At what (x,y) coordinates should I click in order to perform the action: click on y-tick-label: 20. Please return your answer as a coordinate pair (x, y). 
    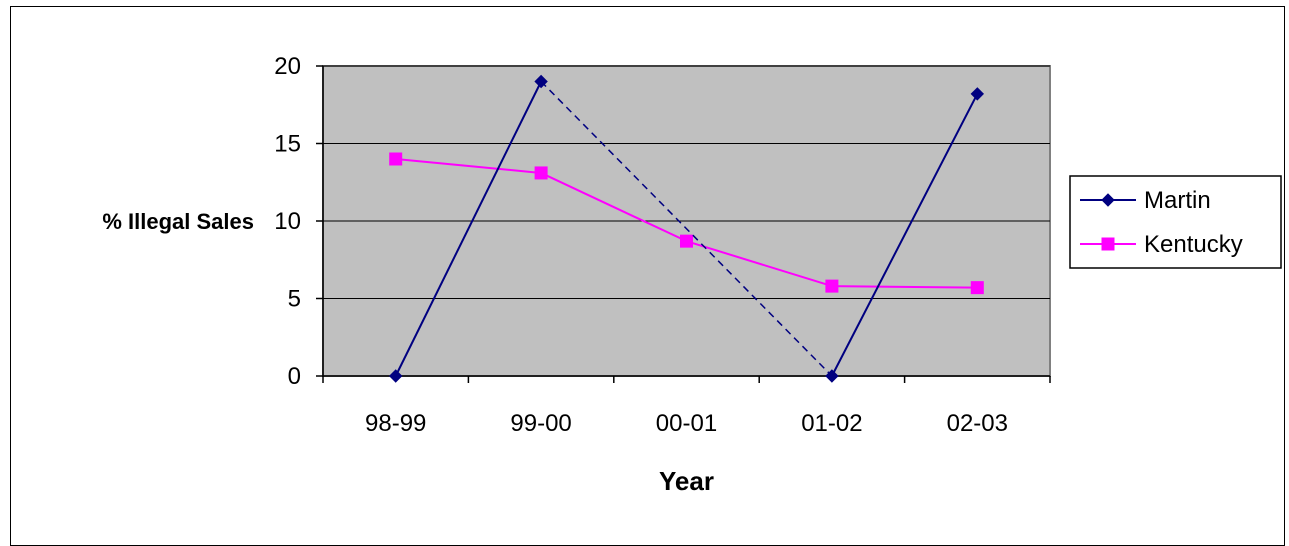
    Looking at the image, I should click on (287, 66).